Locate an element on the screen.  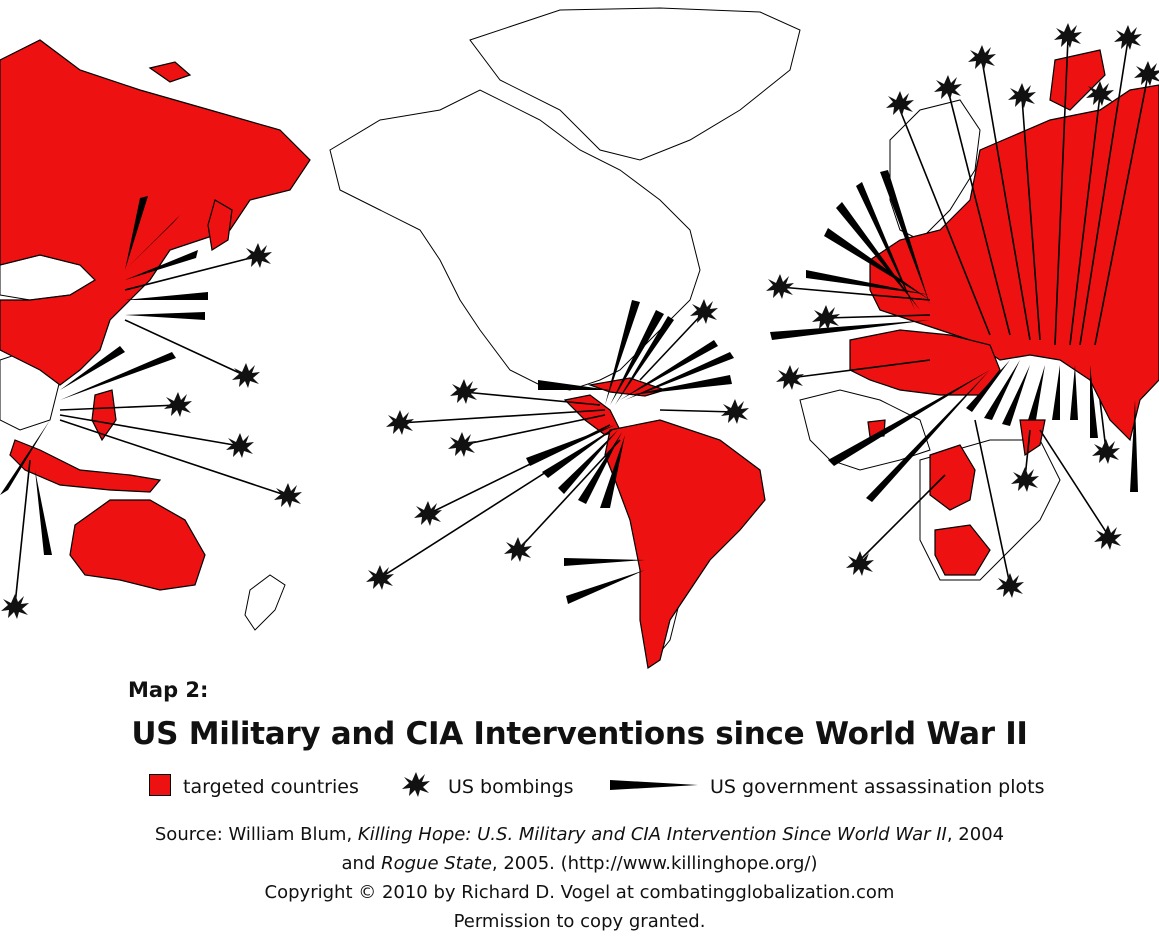
australia is located at coordinates (137, 545).